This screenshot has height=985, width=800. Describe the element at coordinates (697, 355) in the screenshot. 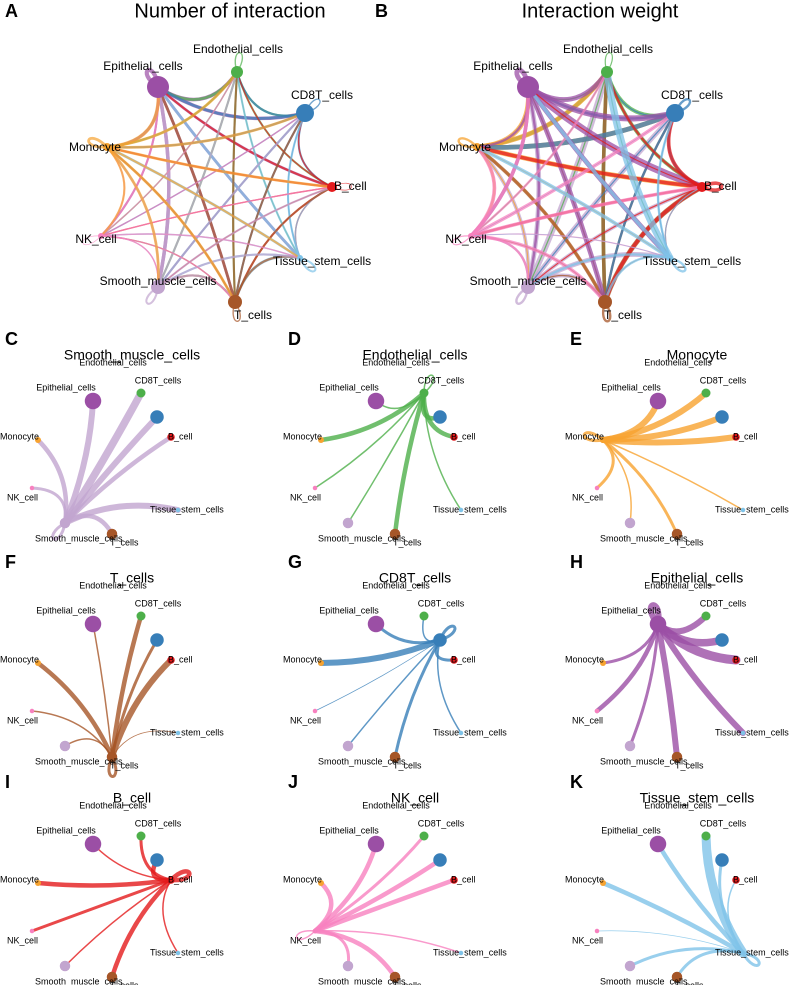

I see `panel-title: Monocyte` at that location.